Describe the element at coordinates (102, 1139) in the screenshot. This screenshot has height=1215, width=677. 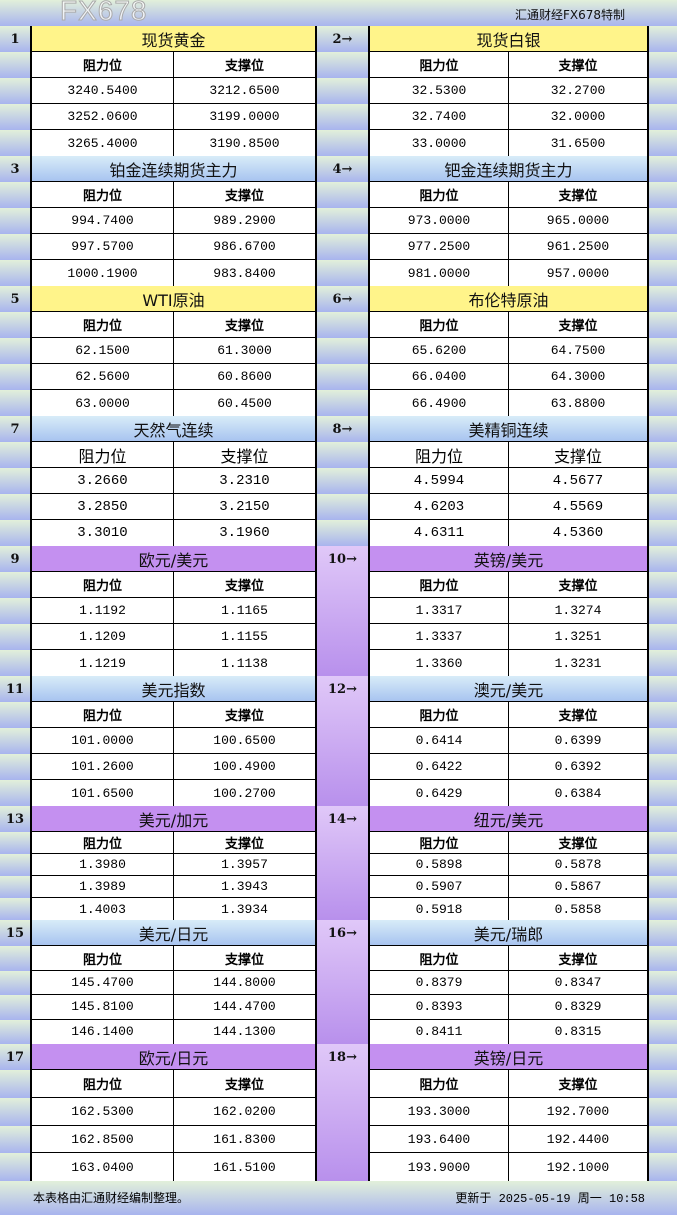
I see `resistance-value: 162.8500` at that location.